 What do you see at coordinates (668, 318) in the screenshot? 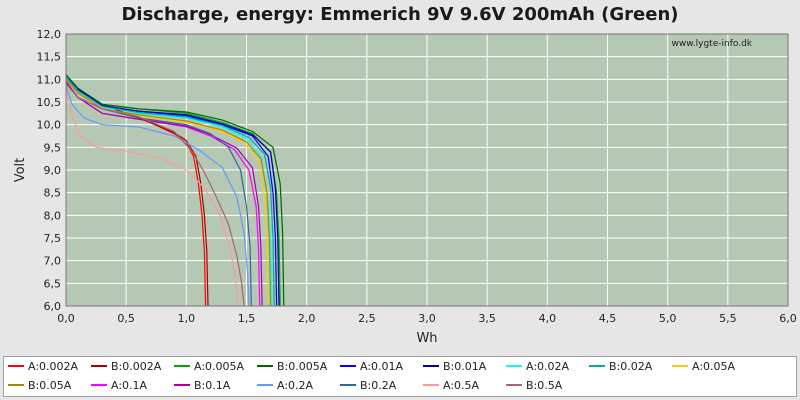
I see `x-tick-label: 5,0` at bounding box center [668, 318].